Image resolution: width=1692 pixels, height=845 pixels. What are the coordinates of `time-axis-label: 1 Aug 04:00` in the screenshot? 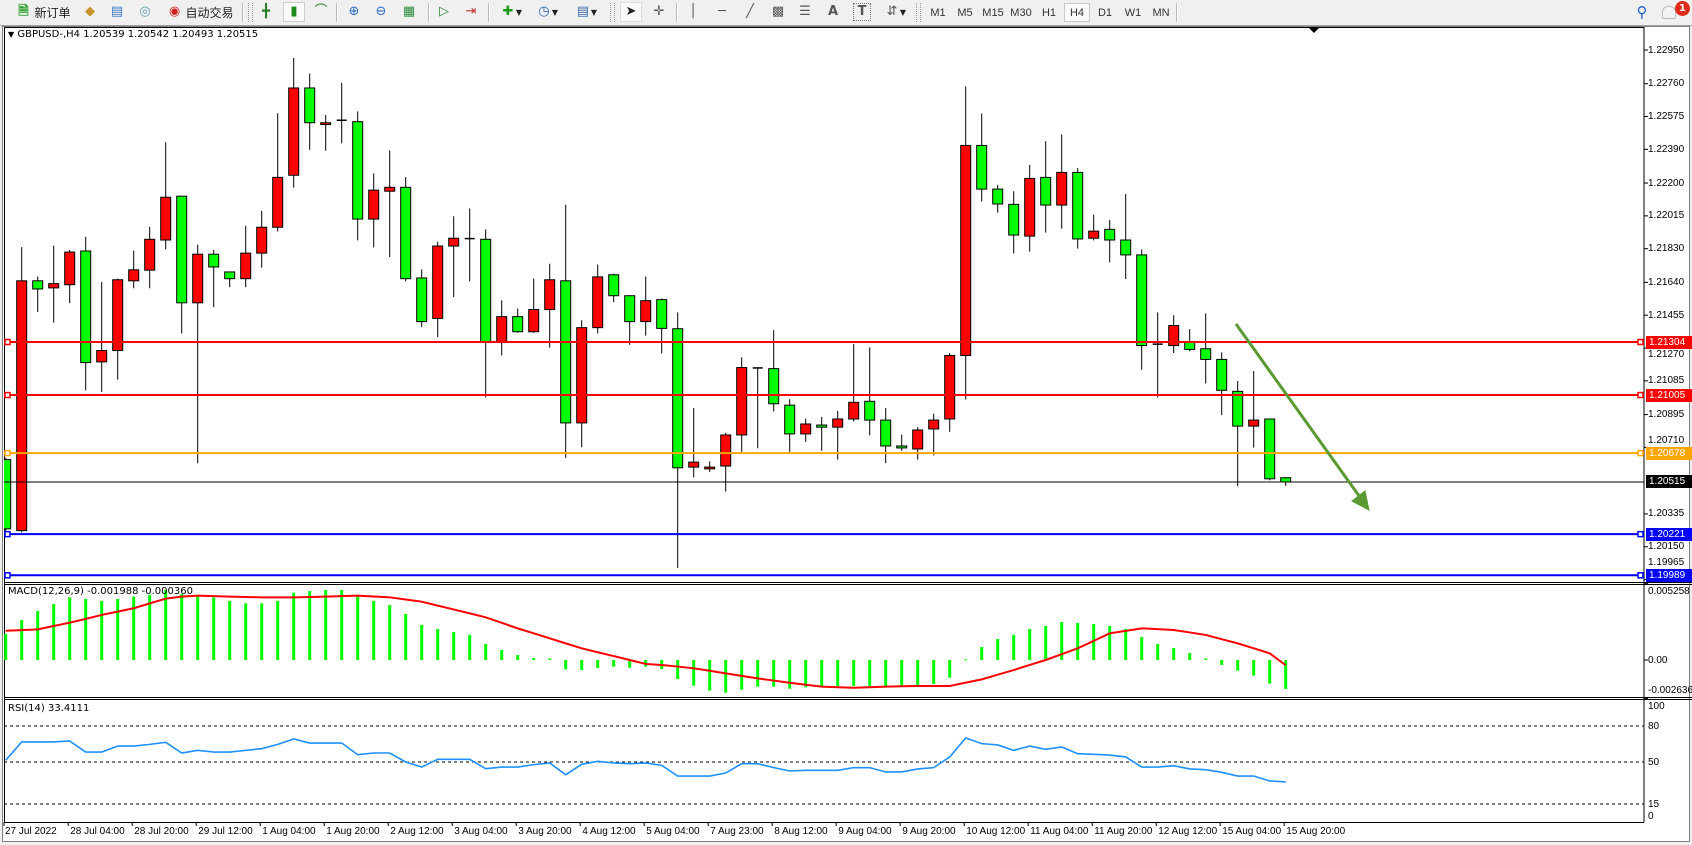 It's located at (289, 831).